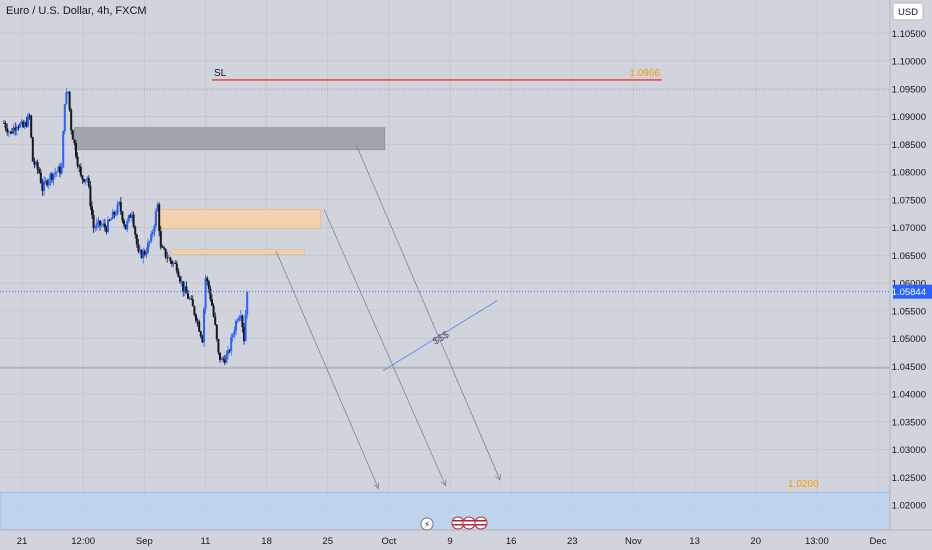 The width and height of the screenshot is (932, 550). I want to click on last-price-badge, so click(912, 291).